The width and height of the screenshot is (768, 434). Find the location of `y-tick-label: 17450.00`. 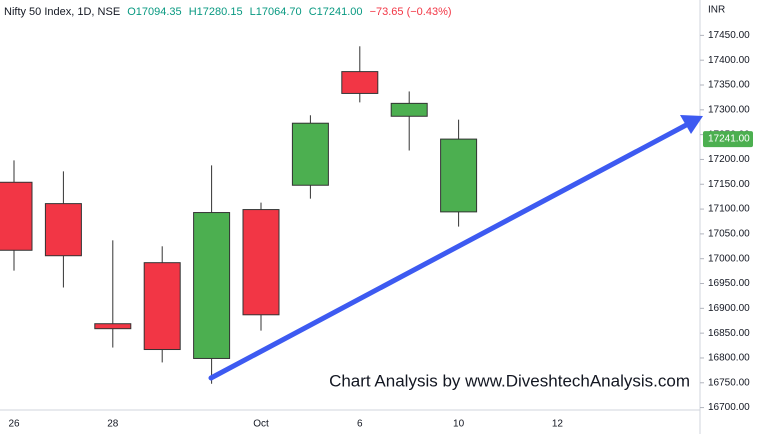

y-tick-label: 17450.00 is located at coordinates (729, 35).